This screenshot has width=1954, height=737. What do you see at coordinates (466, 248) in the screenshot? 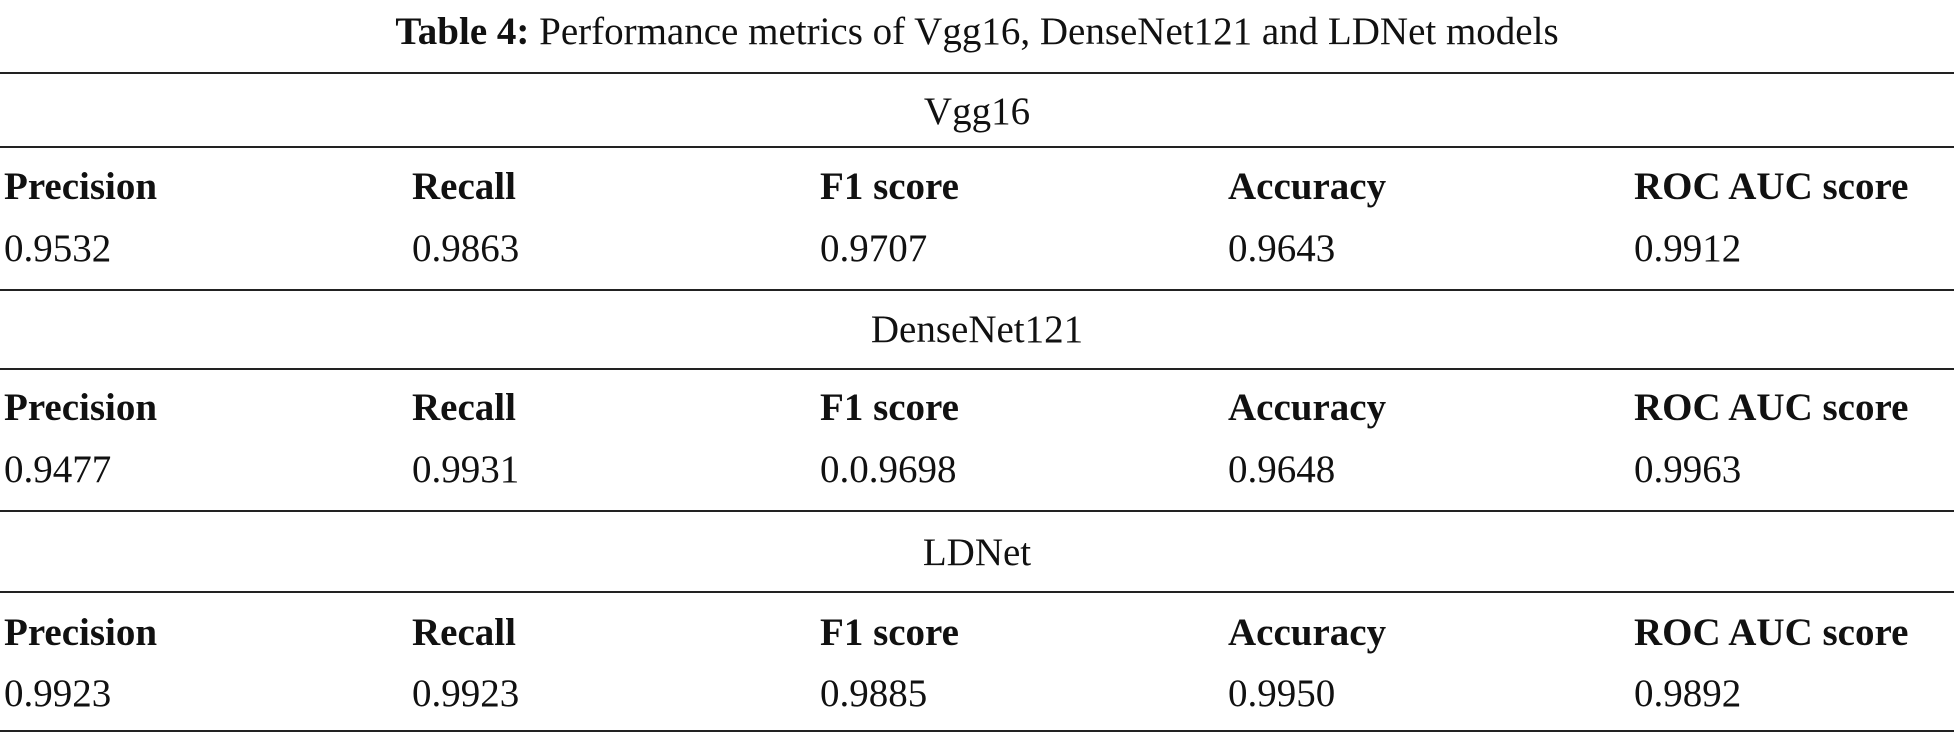
I see `value-vgg16-recall: 0.9863` at bounding box center [466, 248].